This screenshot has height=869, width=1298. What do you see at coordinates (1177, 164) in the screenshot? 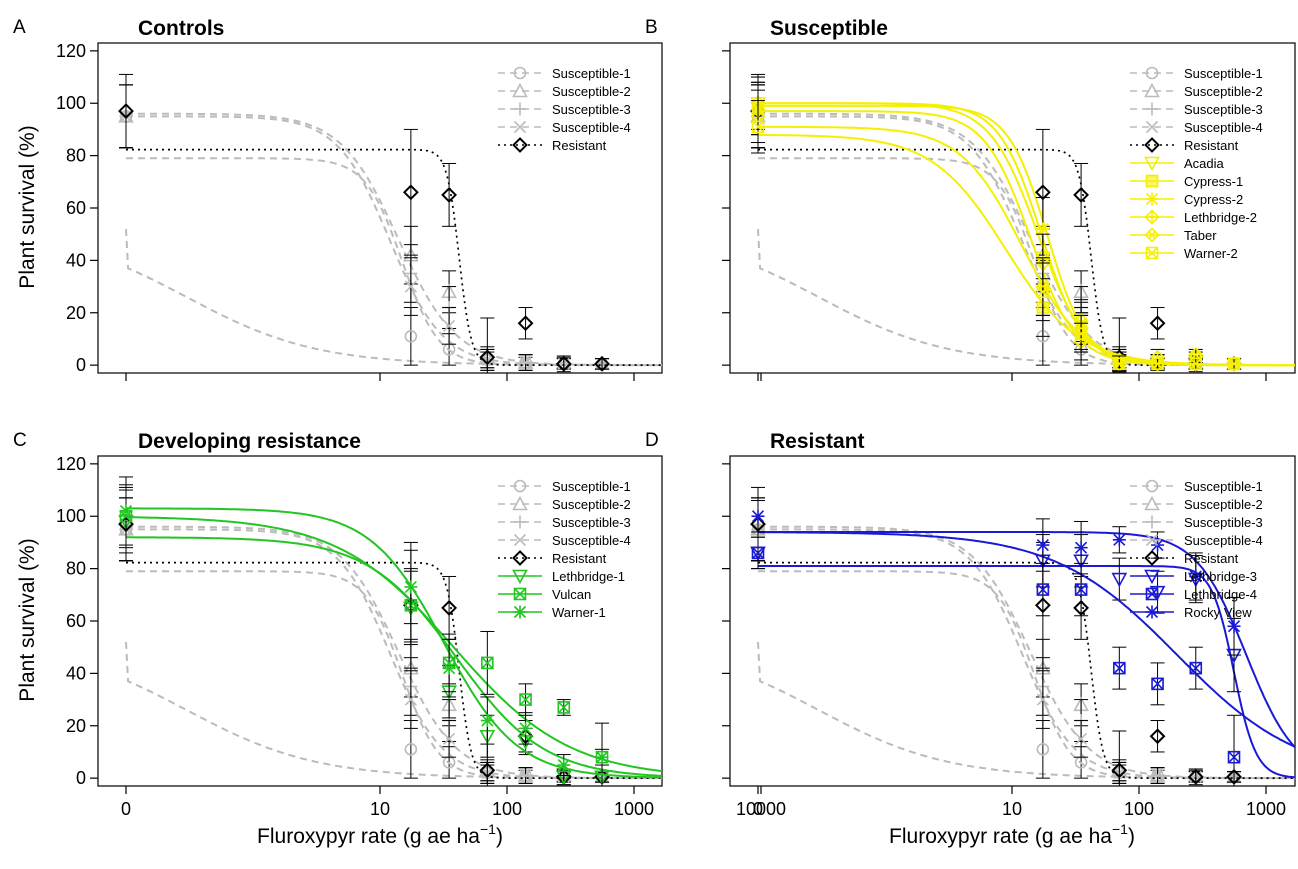
I see `legend-item: Acadia` at bounding box center [1177, 164].